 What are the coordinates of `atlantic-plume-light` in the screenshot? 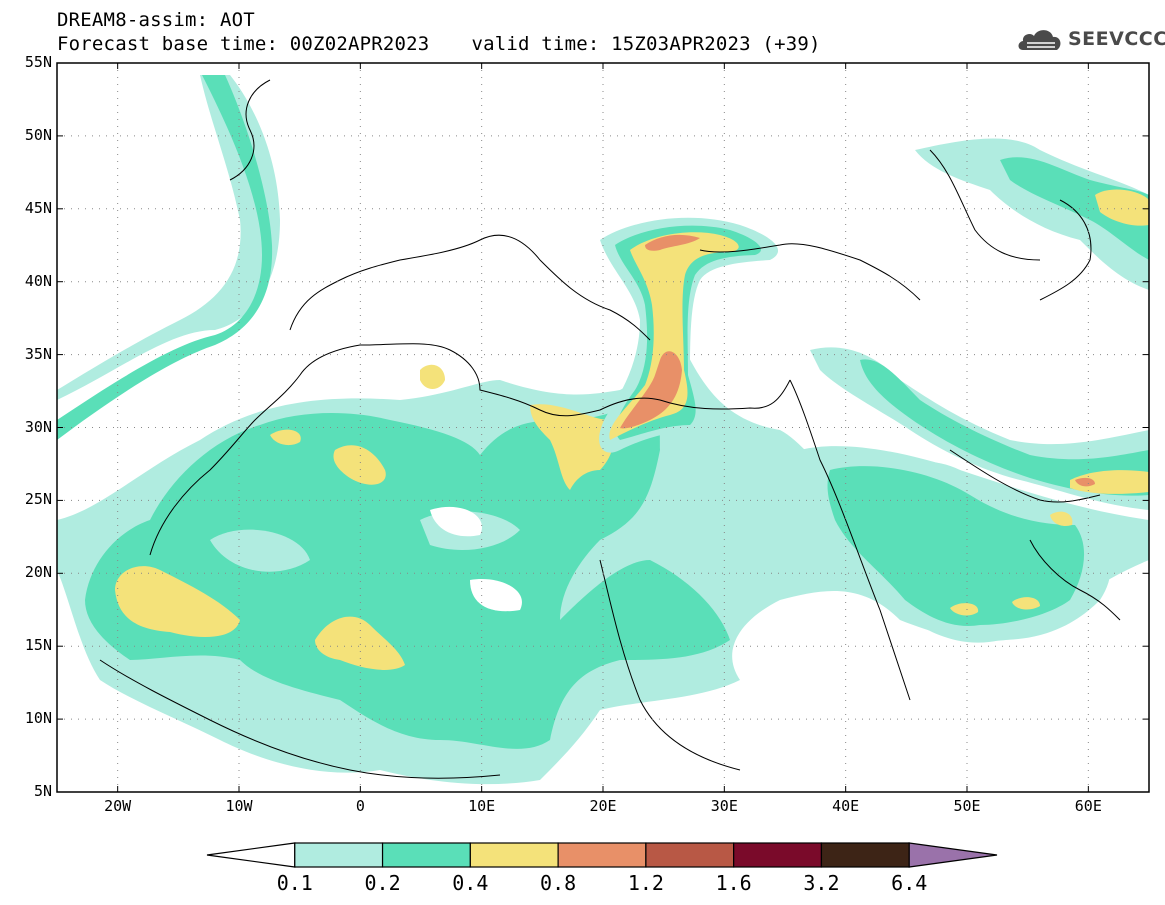 It's located at (168, 237).